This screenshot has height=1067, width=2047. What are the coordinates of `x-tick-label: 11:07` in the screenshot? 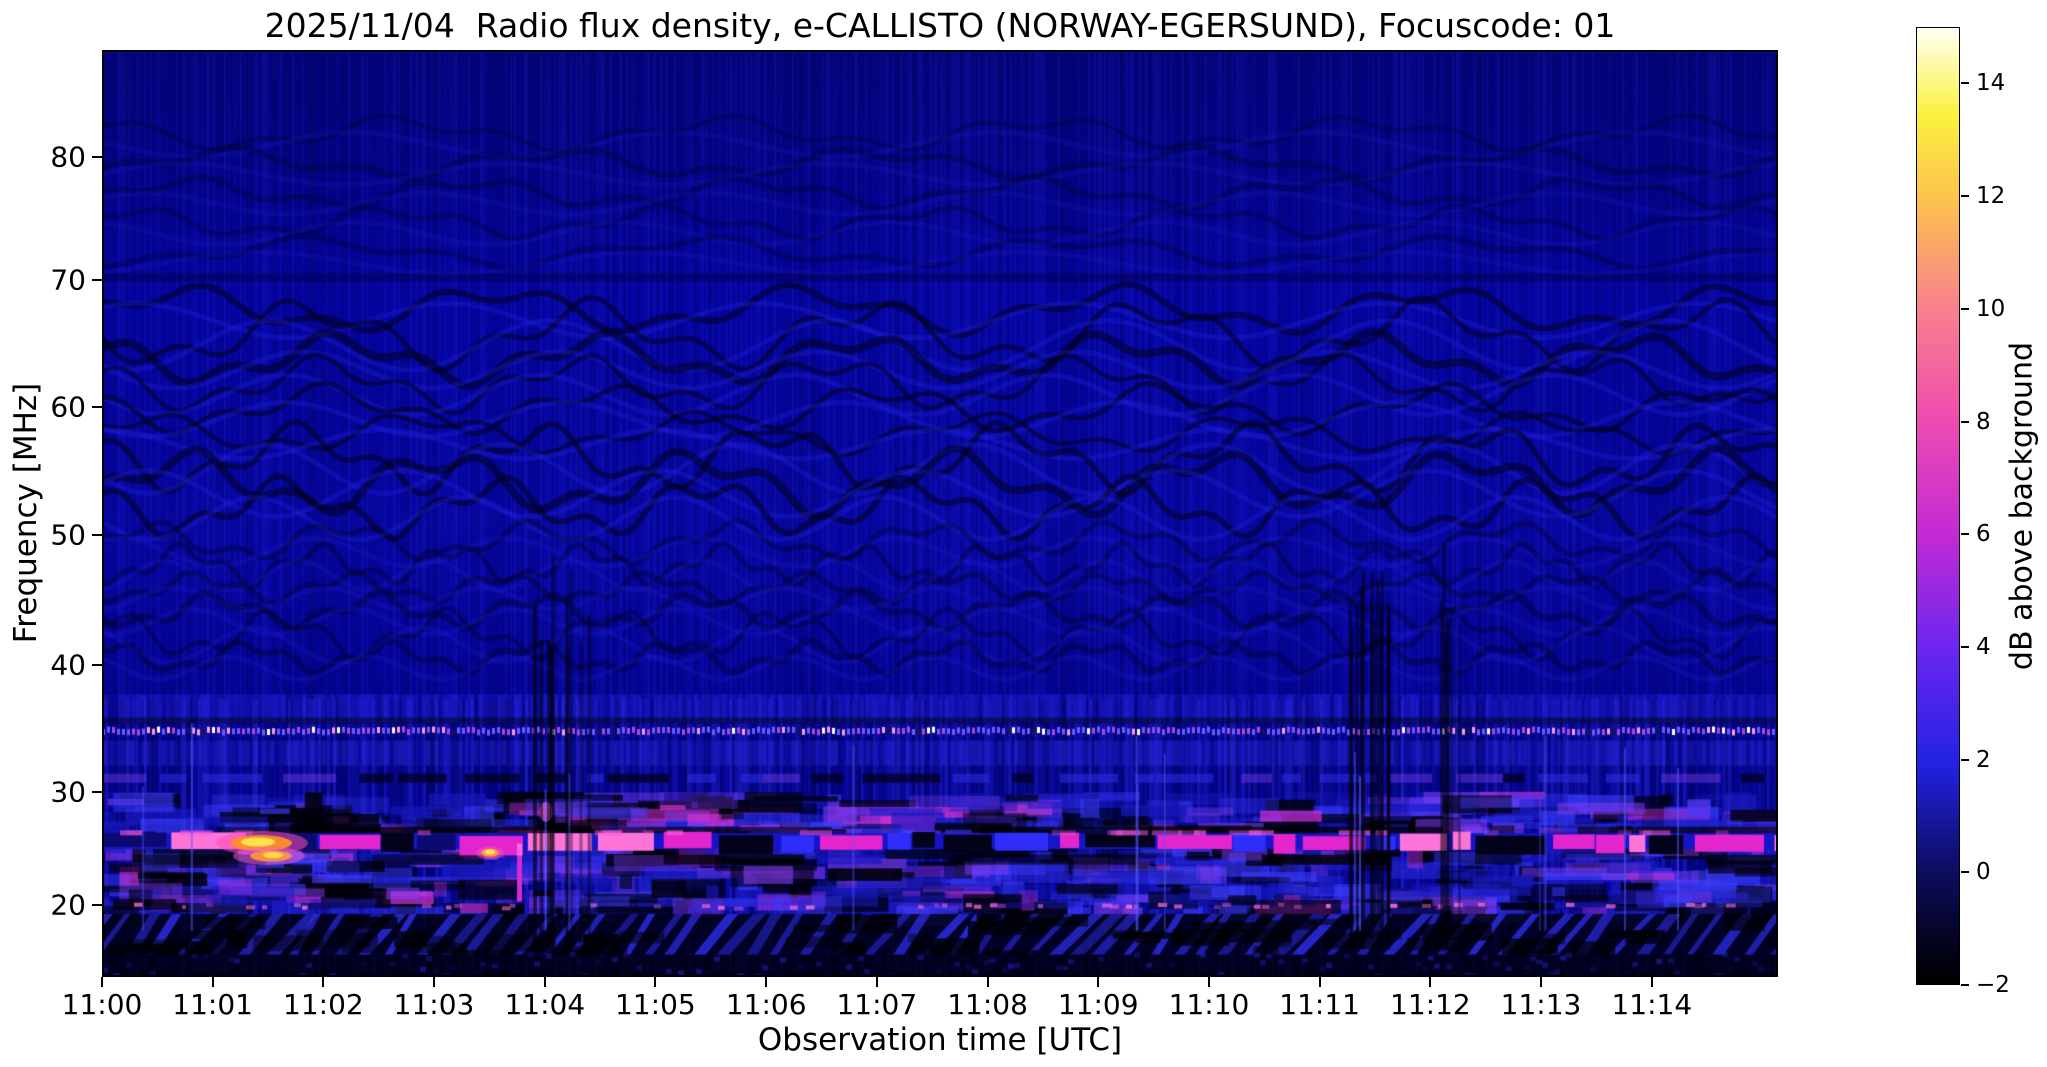 It's located at (877, 1004).